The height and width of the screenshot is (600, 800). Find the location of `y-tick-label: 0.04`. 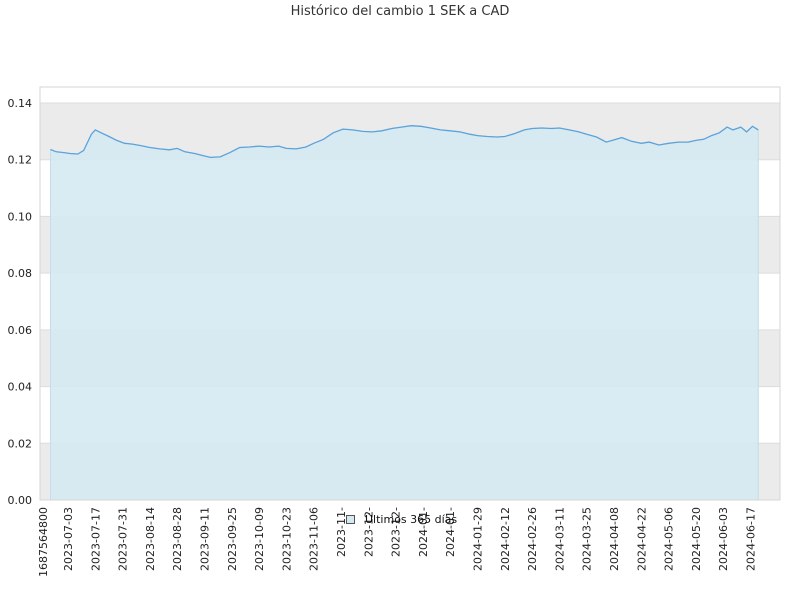

y-tick-label: 0.04 is located at coordinates (20, 387).